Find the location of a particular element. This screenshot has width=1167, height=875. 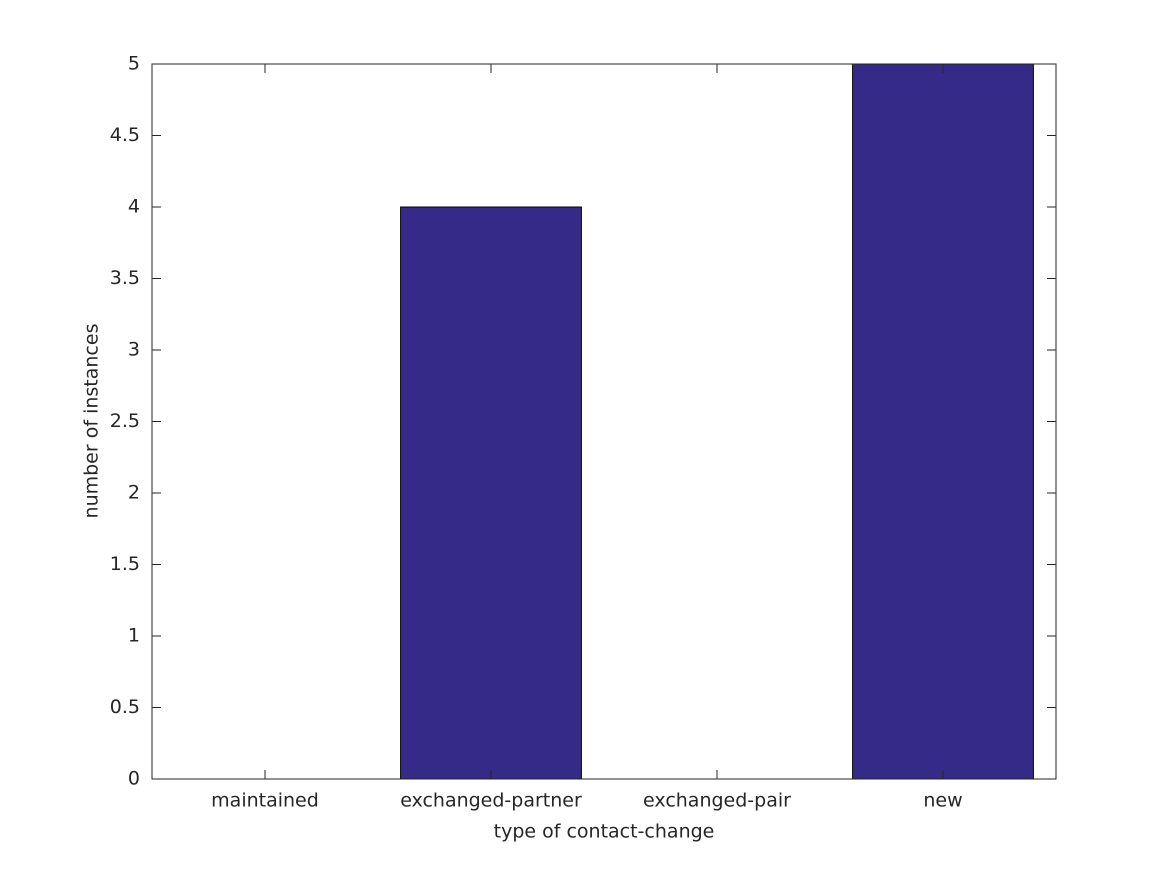

x-tick-label: exchanged-pair is located at coordinates (717, 801).